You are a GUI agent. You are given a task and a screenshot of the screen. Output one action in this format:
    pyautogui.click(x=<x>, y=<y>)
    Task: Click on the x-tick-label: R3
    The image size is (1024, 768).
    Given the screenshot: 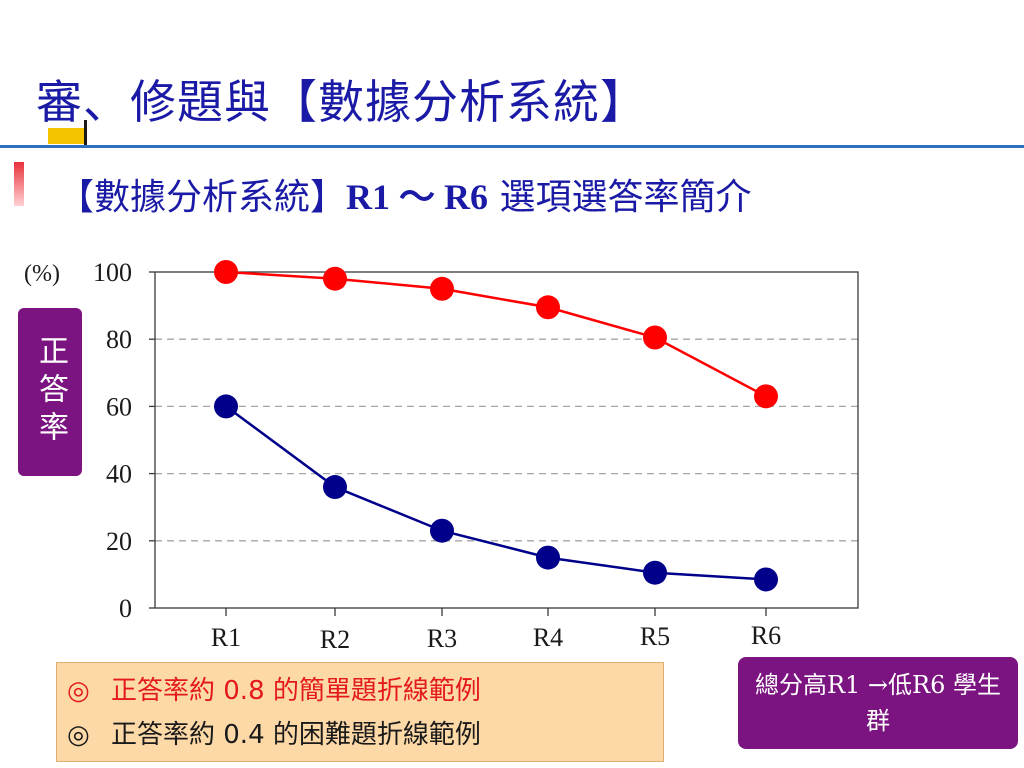 What is the action you would take?
    pyautogui.click(x=442, y=638)
    